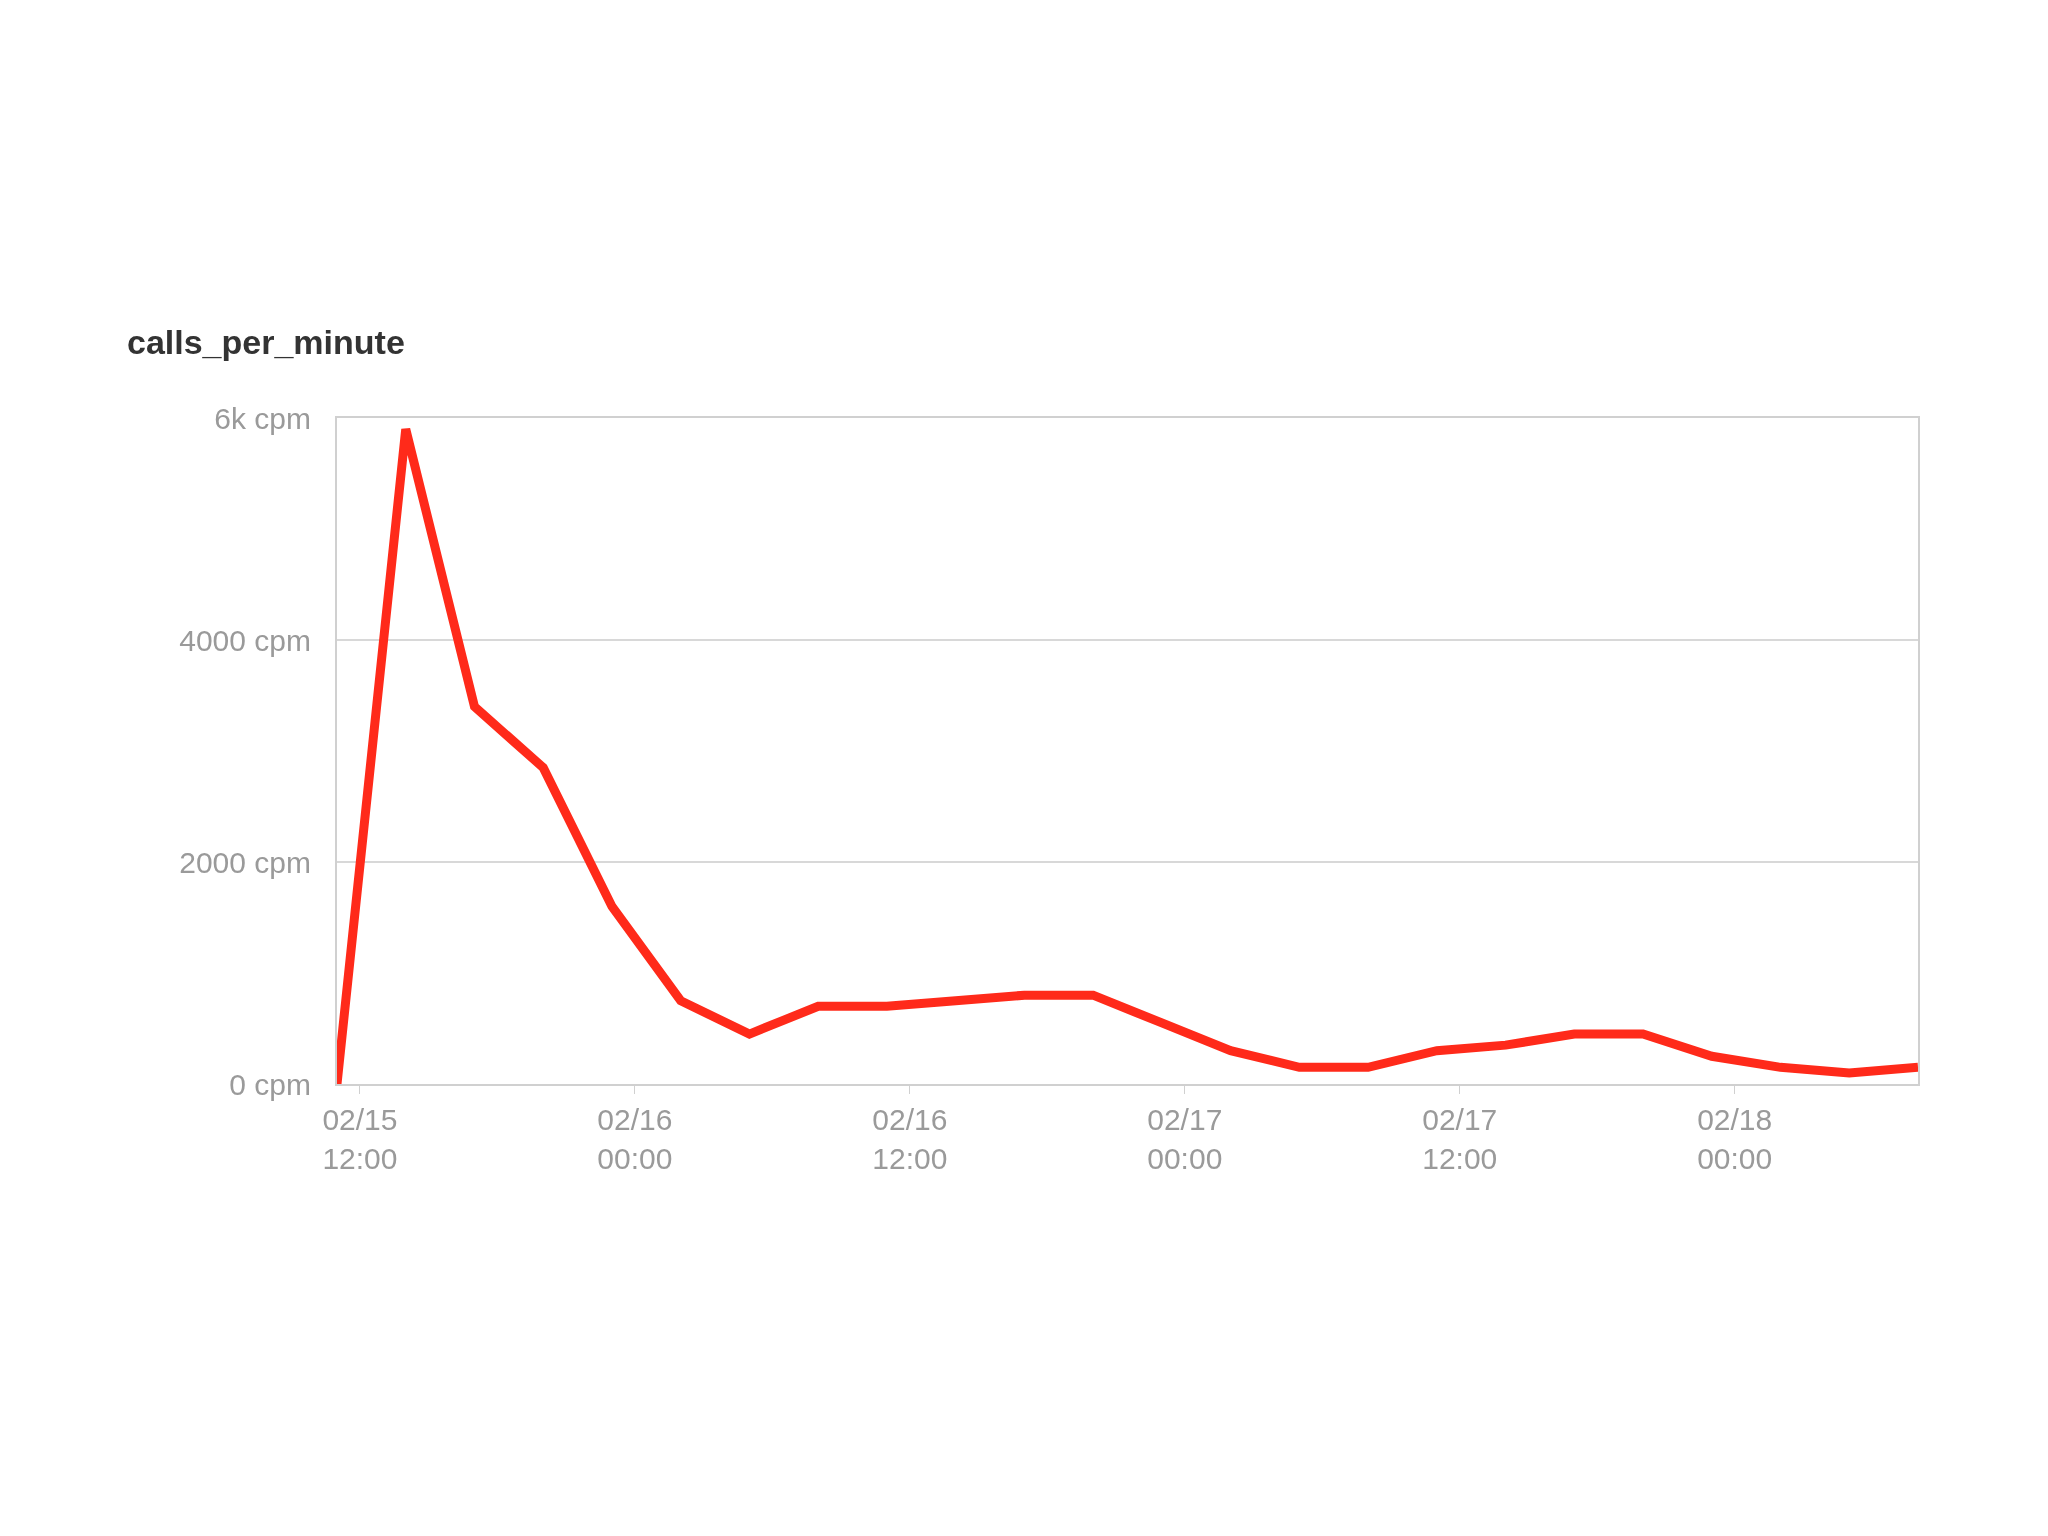 This screenshot has width=2048, height=1536. What do you see at coordinates (360, 1139) in the screenshot?
I see `x-tick-label: 02/15 12:00` at bounding box center [360, 1139].